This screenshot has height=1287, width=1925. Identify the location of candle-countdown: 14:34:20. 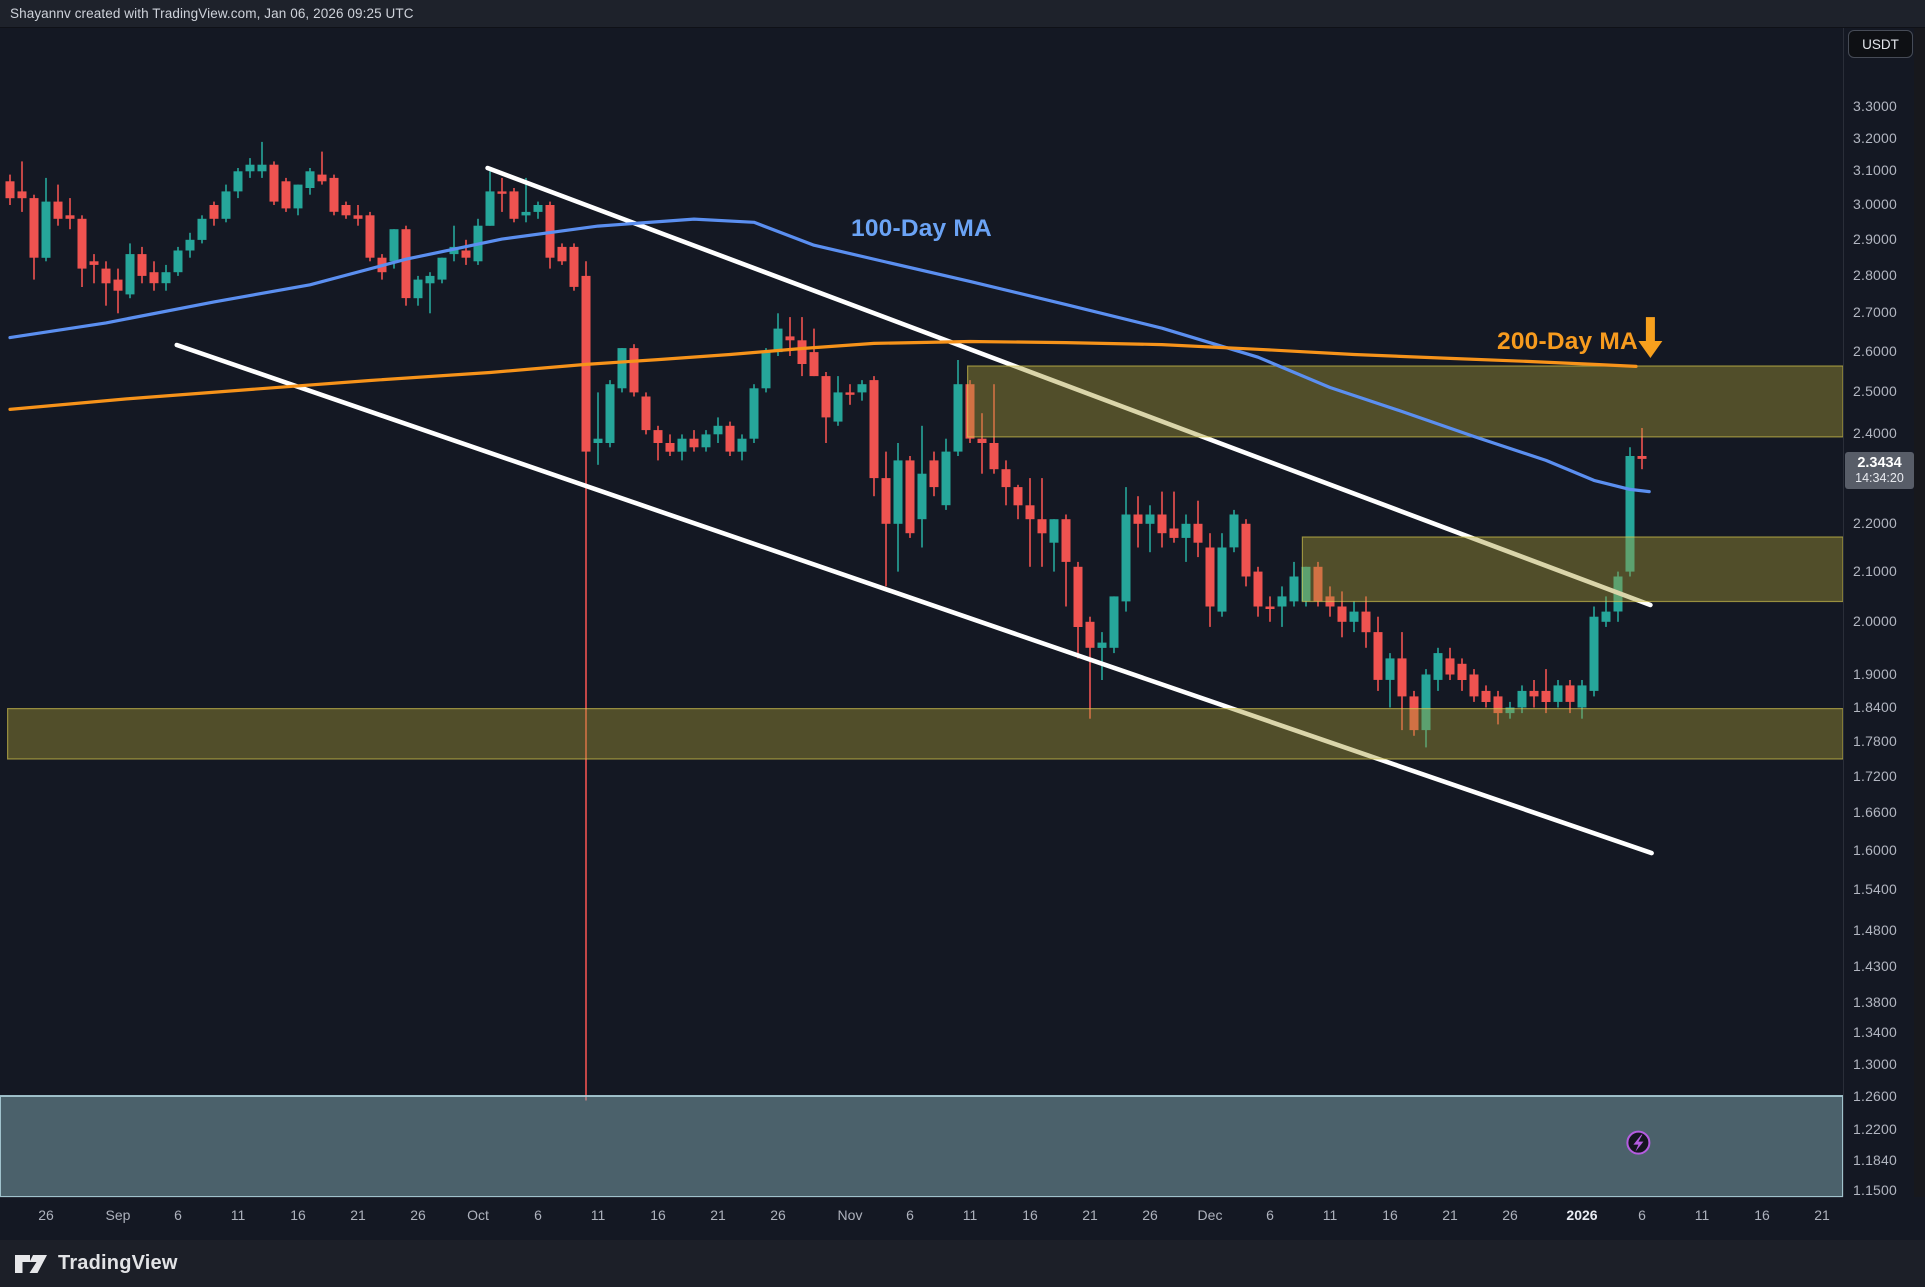
(1879, 478).